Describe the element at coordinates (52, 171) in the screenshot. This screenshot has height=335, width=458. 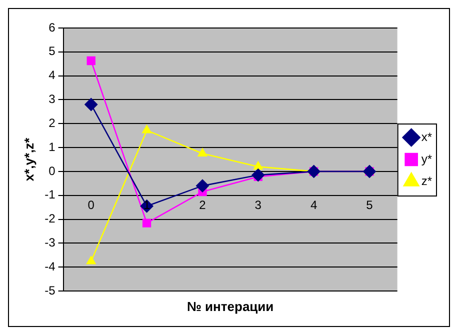
I see `y-tick-label: 0` at that location.